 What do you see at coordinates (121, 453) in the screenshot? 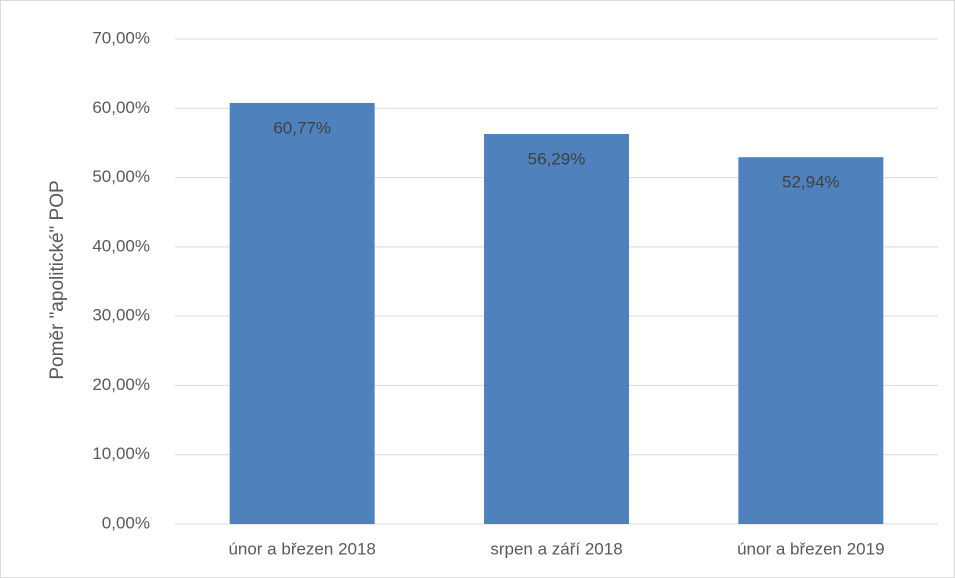
I see `y-tick-label: 10,00%` at bounding box center [121, 453].